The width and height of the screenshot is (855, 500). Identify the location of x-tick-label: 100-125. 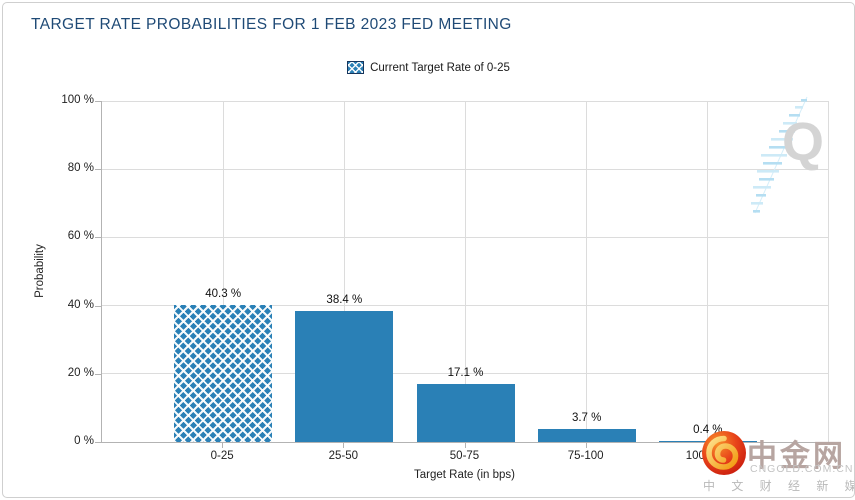
(706, 456).